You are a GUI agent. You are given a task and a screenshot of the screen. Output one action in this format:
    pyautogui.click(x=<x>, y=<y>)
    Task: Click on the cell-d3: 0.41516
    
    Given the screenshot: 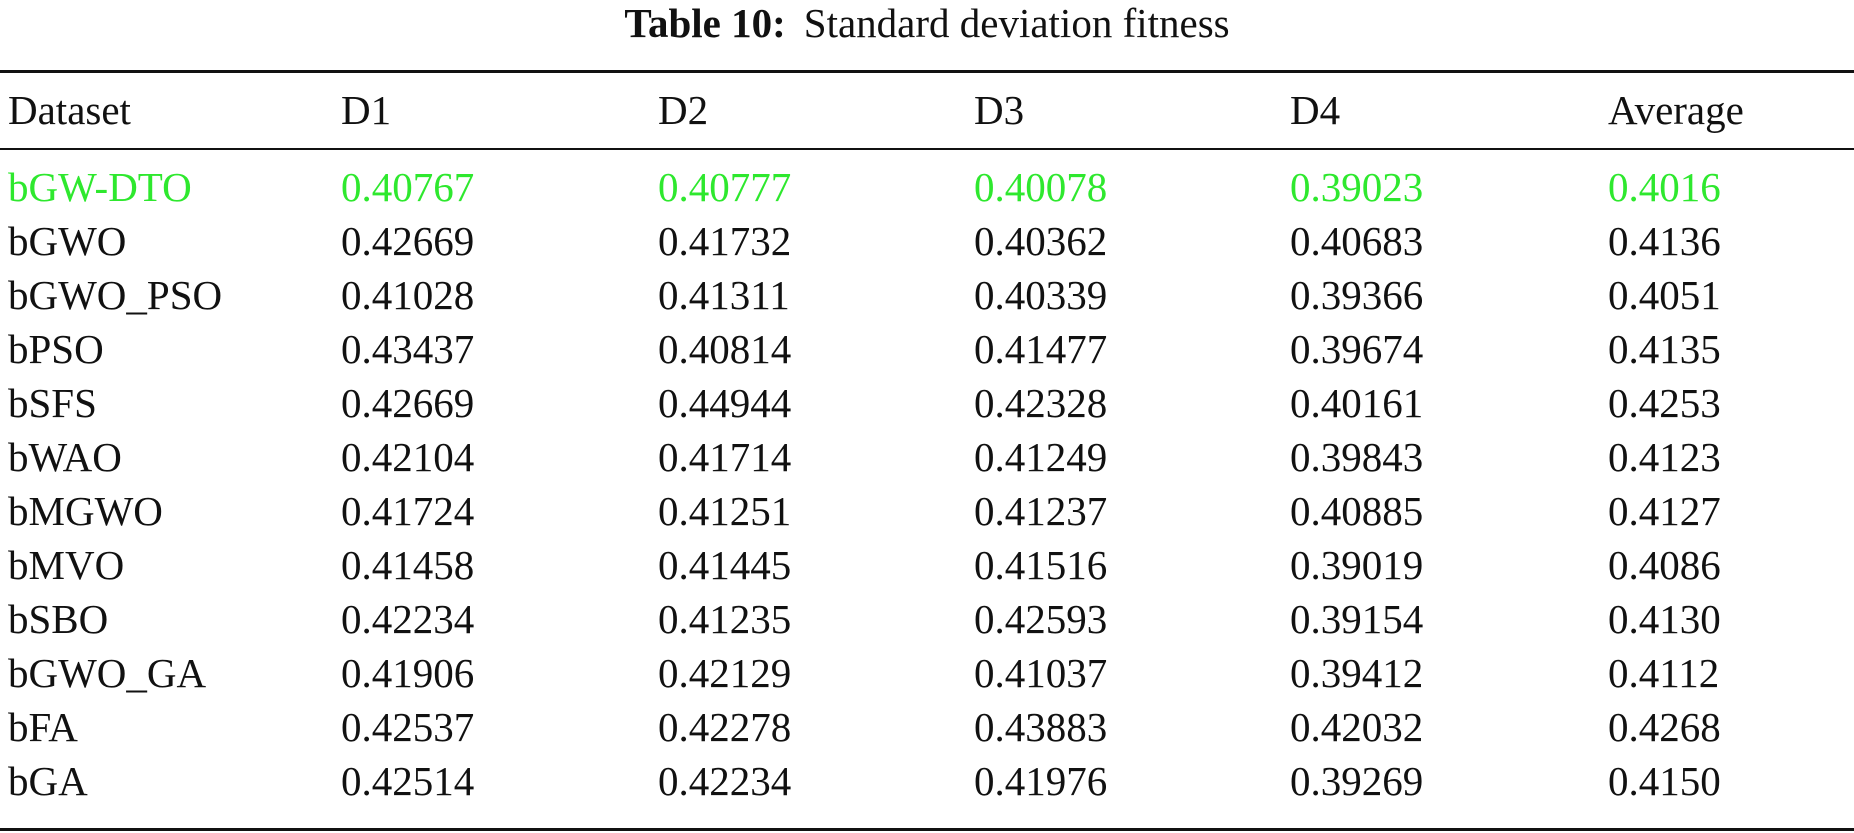 What is the action you would take?
    pyautogui.click(x=1041, y=565)
    